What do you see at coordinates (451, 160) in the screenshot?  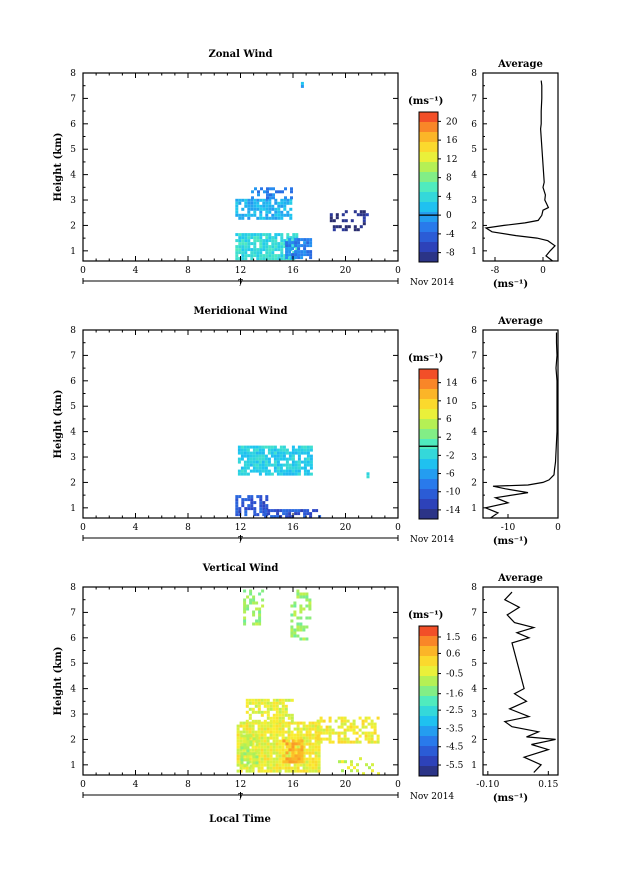 I see `colorbar-tick-label: 12` at bounding box center [451, 160].